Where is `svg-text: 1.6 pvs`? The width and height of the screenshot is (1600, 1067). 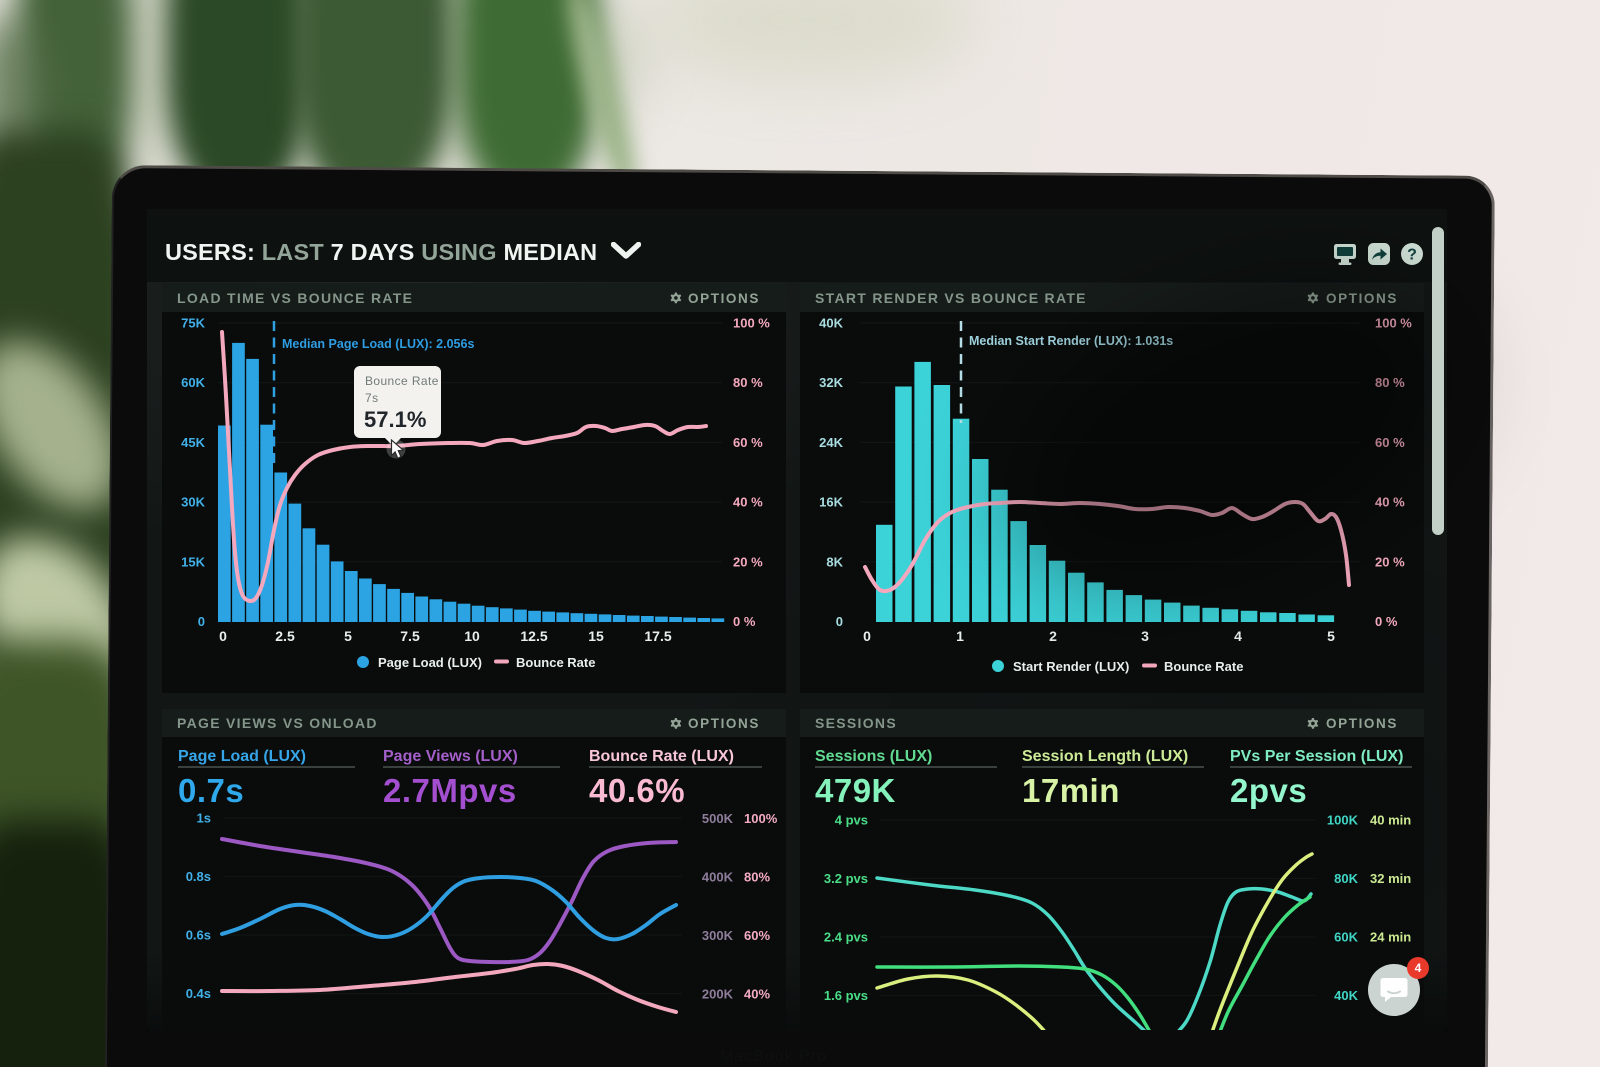
svg-text: 1.6 pvs is located at coordinates (846, 995).